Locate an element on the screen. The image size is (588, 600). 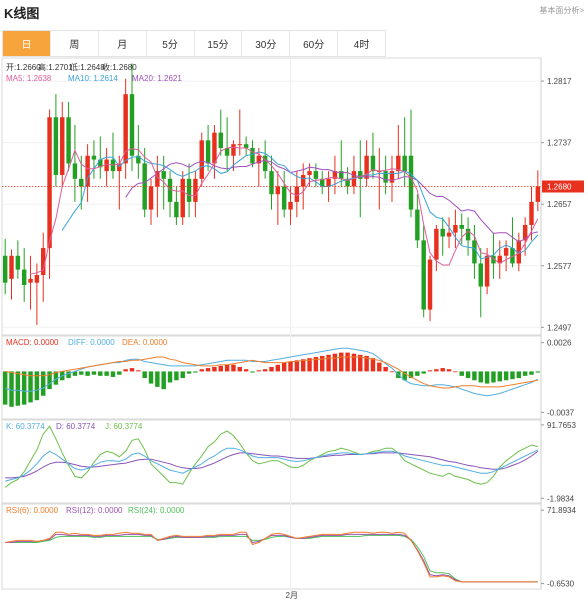
dea-line is located at coordinates (271, 372).